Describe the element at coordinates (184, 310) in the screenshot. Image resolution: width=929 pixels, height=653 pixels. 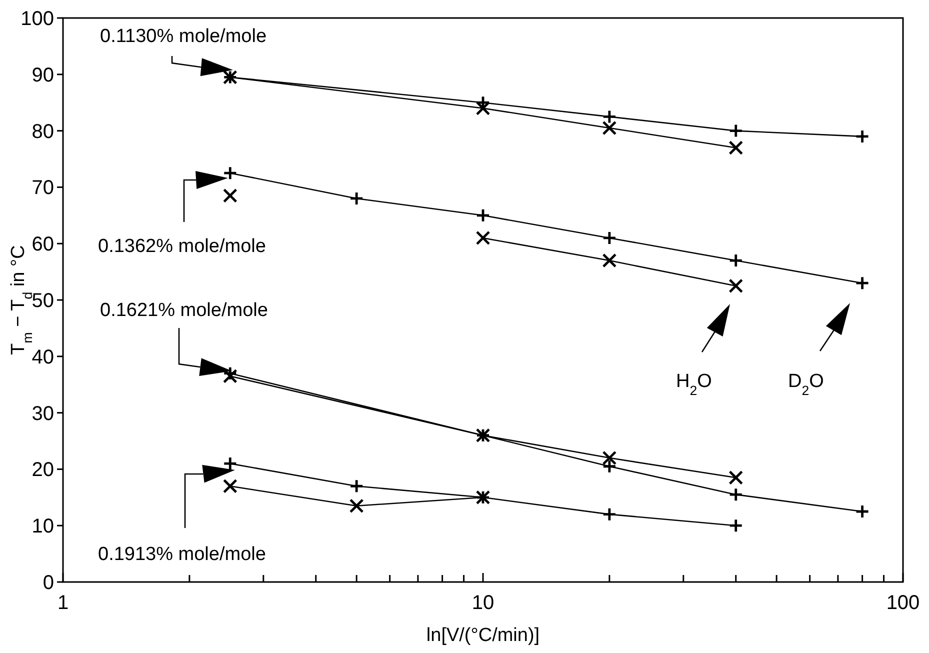
I see `annotation: 0.1621% mole/mole` at that location.